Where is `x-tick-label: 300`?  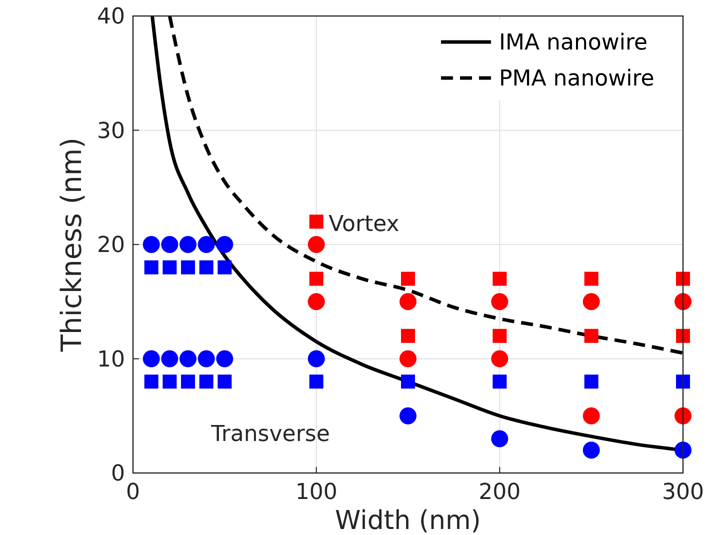
x-tick-label: 300 is located at coordinates (683, 492).